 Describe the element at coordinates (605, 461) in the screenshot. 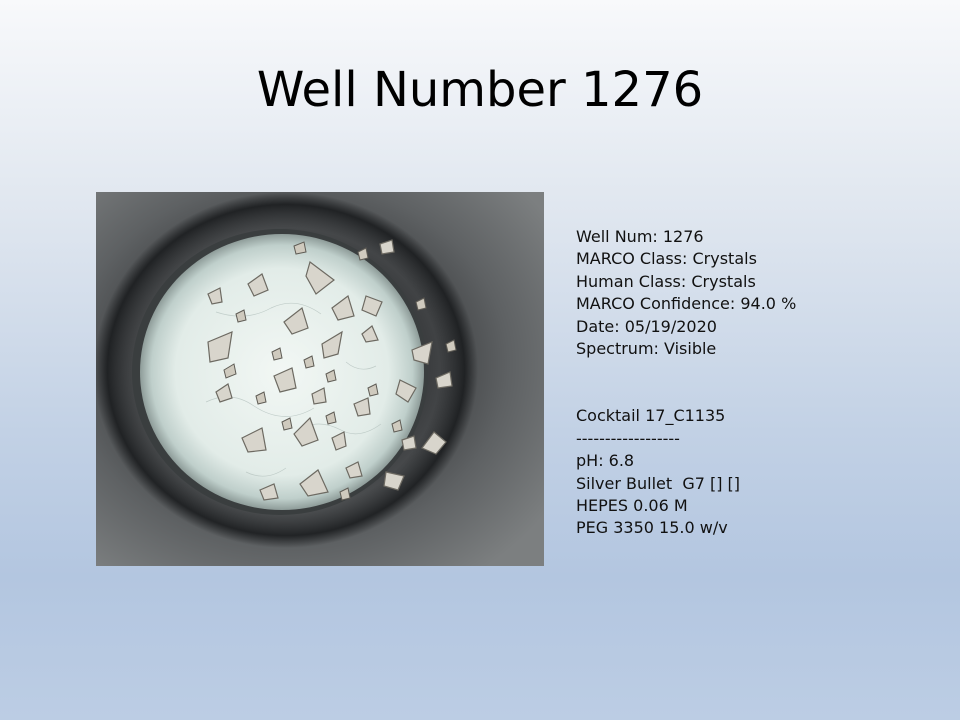

I see `ph-text: pH: 6.8` at that location.